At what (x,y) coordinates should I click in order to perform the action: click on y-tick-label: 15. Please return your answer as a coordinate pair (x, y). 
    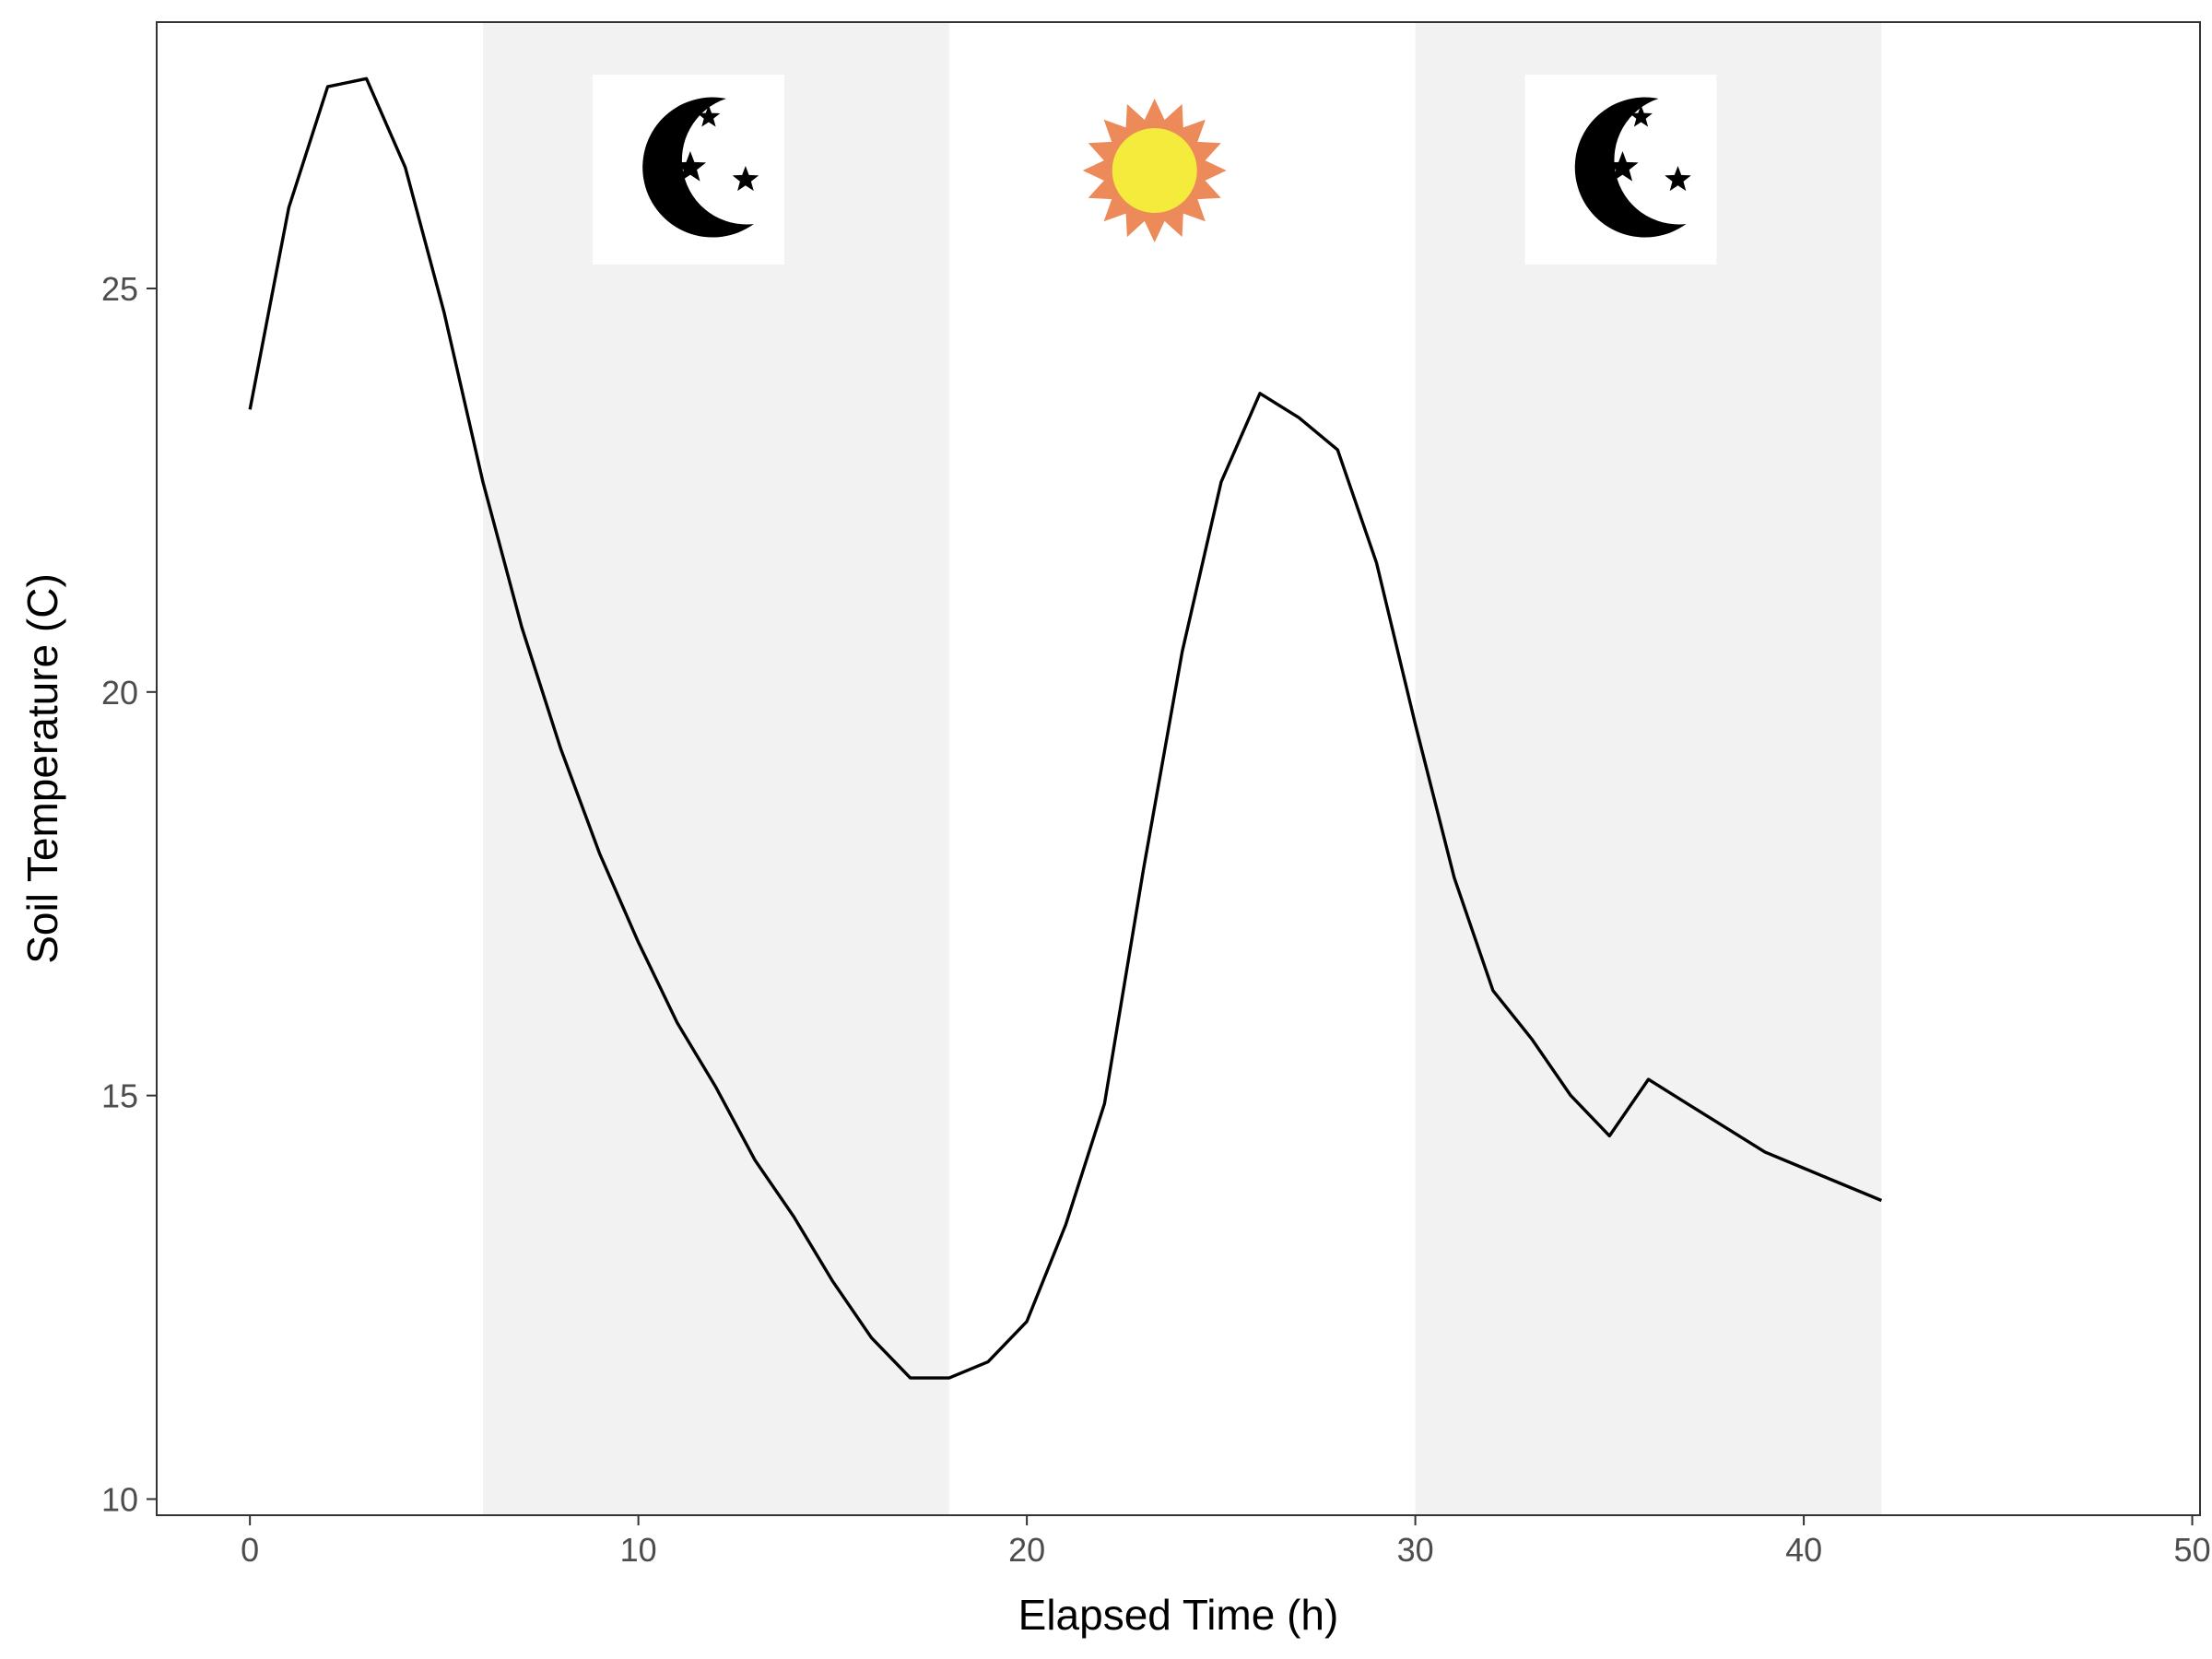
    Looking at the image, I should click on (119, 1096).